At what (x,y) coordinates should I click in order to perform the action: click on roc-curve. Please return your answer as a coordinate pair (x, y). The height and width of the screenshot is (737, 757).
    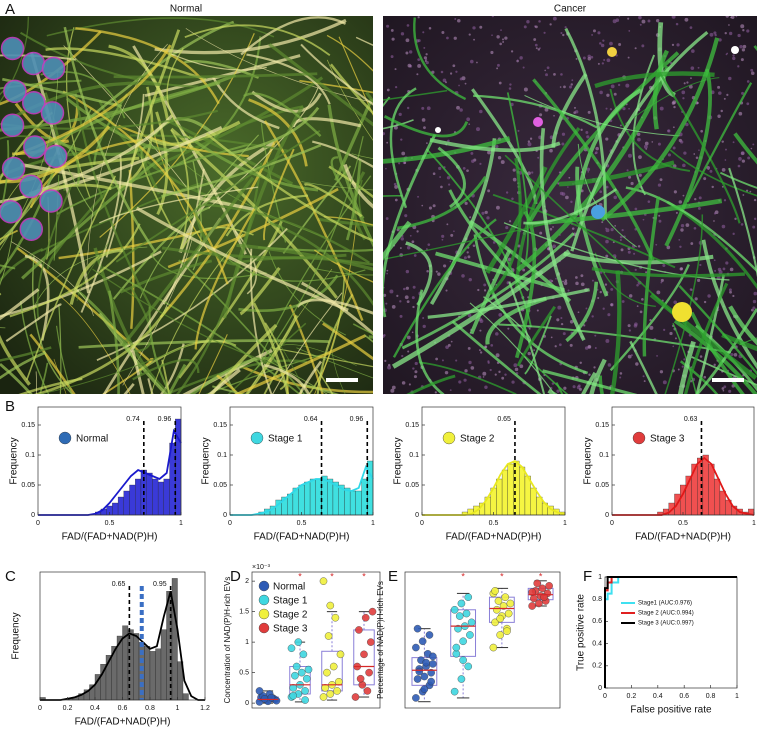
    Looking at the image, I should click on (670, 632).